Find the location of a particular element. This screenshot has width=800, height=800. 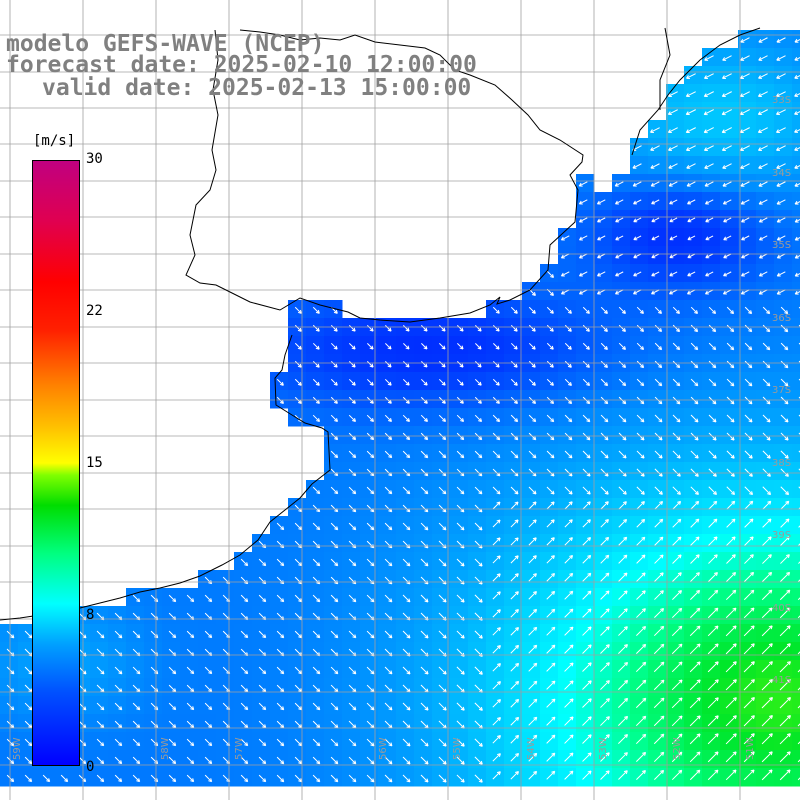

lon-label: 51W is located at coordinates (750, 748).